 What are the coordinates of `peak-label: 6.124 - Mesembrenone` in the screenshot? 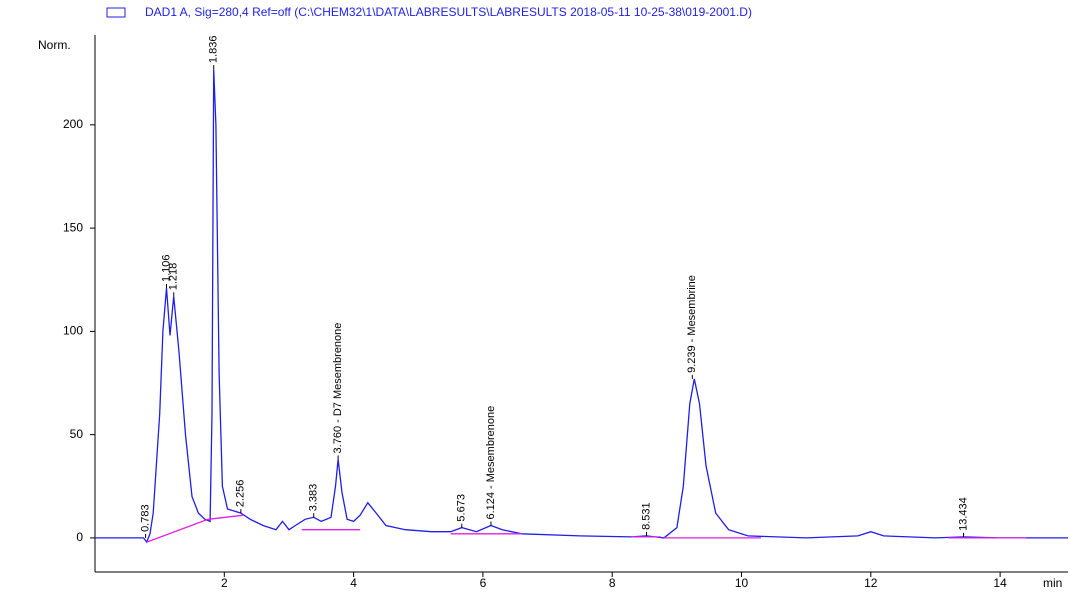 It's located at (491, 463).